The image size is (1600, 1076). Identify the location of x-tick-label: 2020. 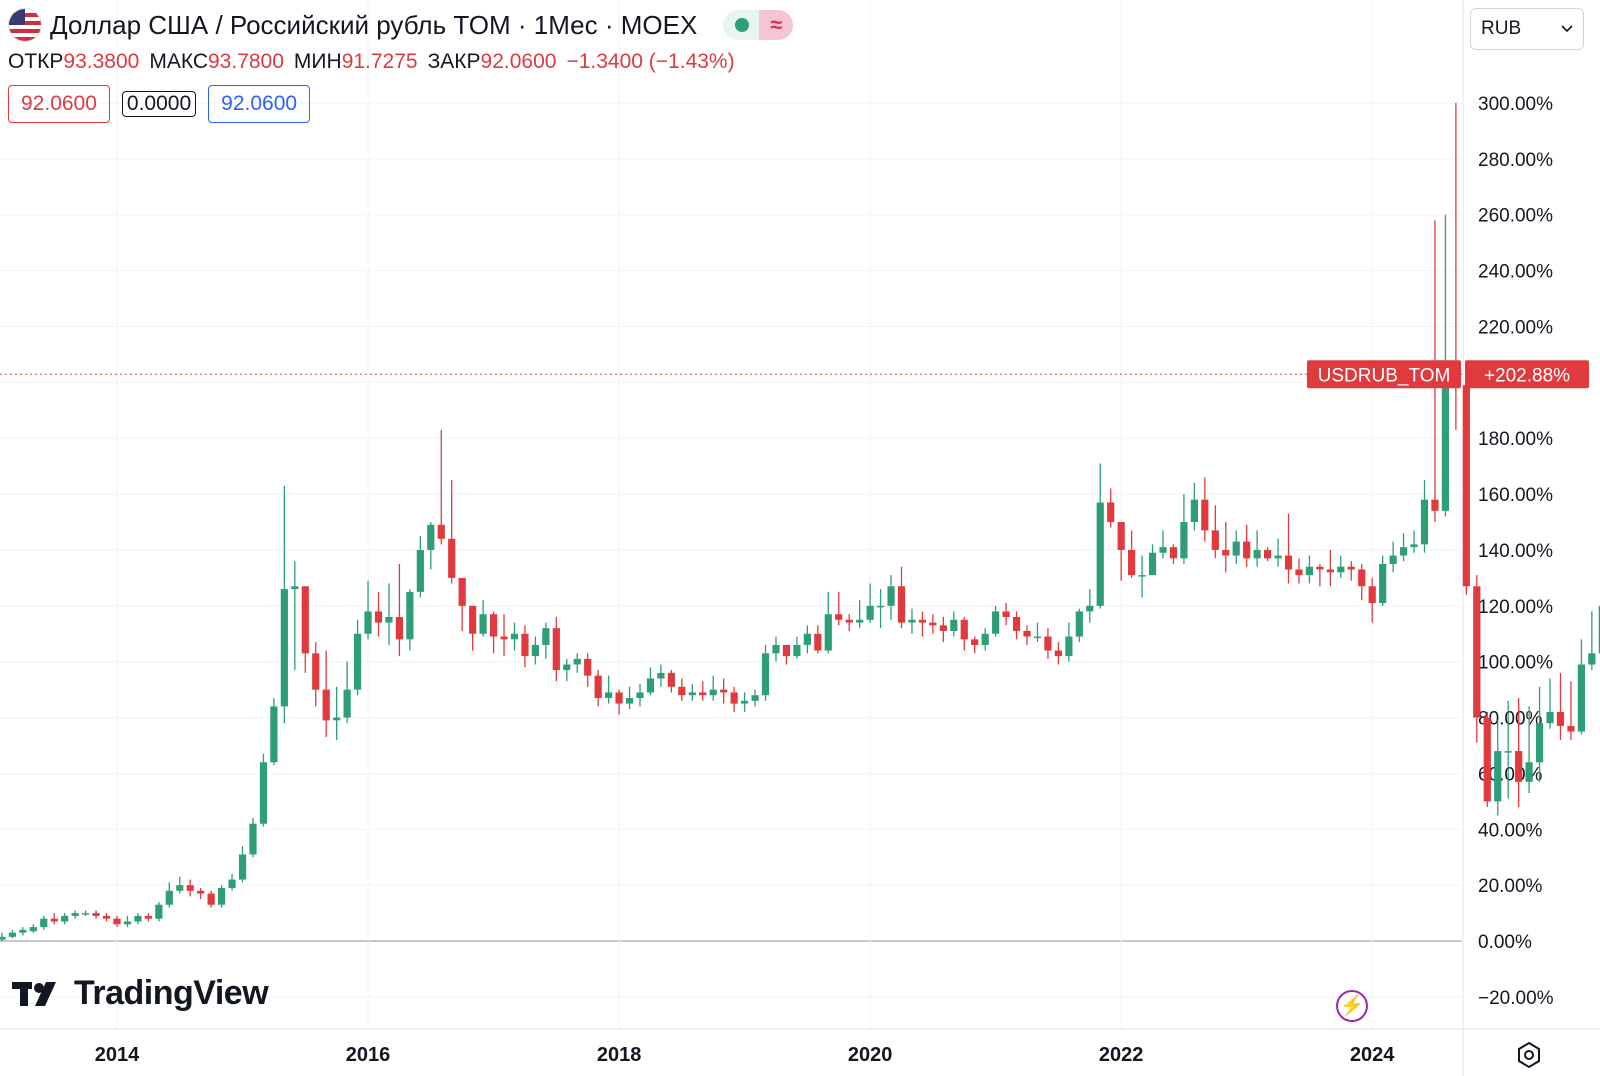
(870, 1055).